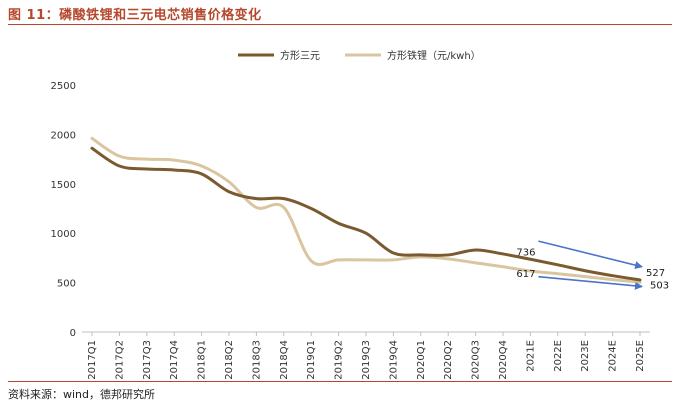  What do you see at coordinates (311, 360) in the screenshot?
I see `x-tick-label: 2019Q1` at bounding box center [311, 360].